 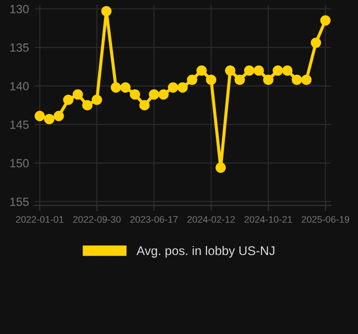 What do you see at coordinates (97, 219) in the screenshot?
I see `x-tick-label: 2022-09-30` at bounding box center [97, 219].